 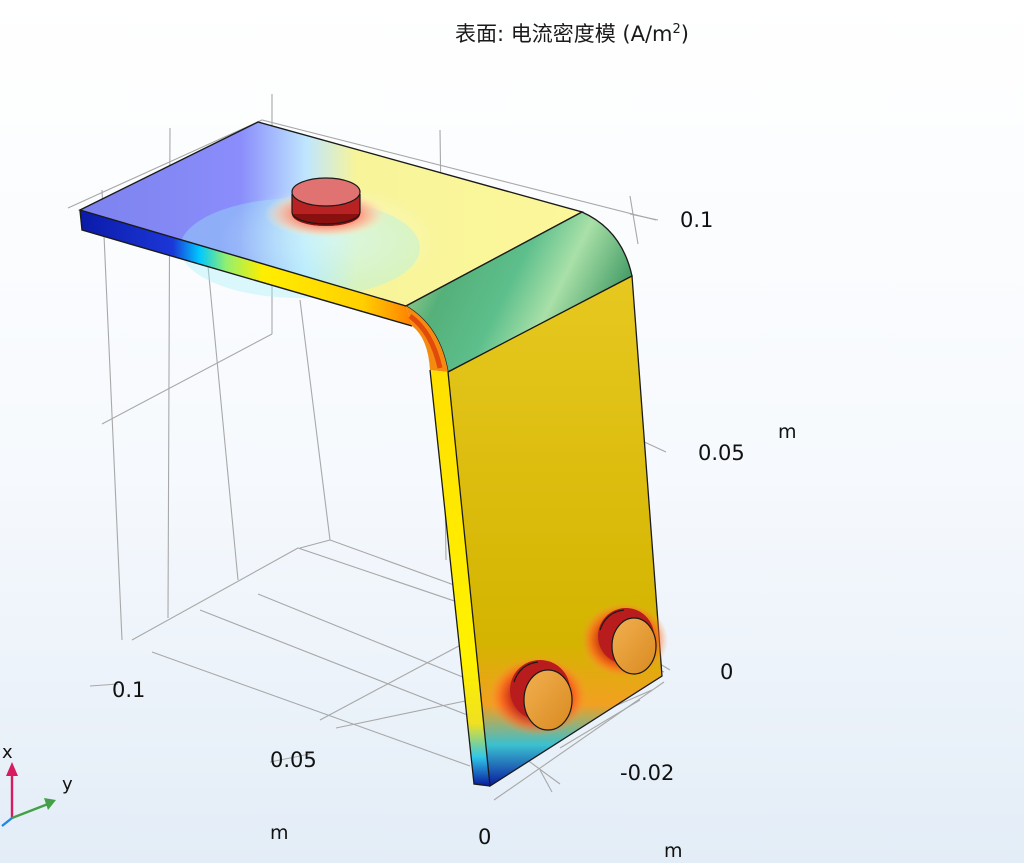 I want to click on z-tick-label: 0, so click(x=727, y=672).